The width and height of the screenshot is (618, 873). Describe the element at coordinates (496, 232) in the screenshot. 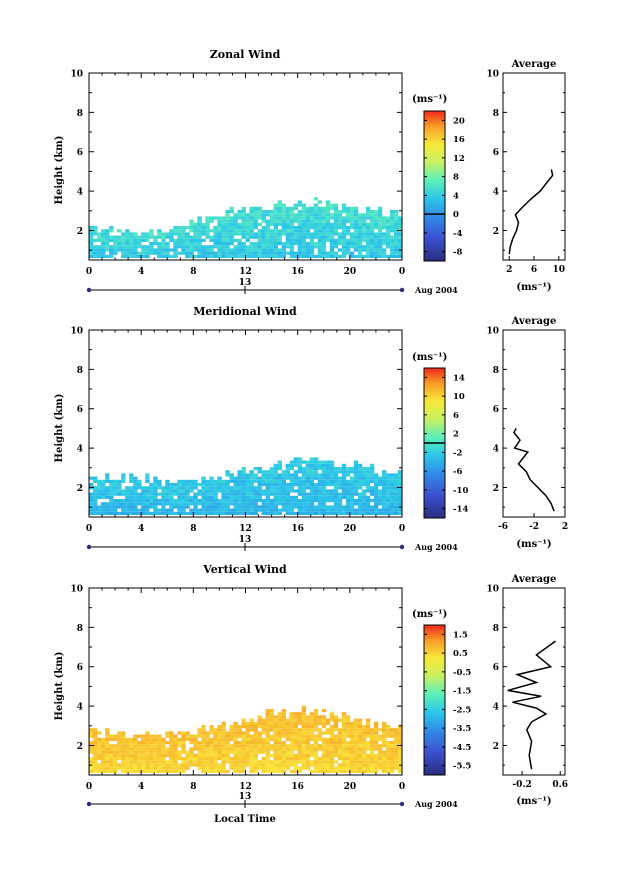

I see `average-y-tick-label: 2` at that location.